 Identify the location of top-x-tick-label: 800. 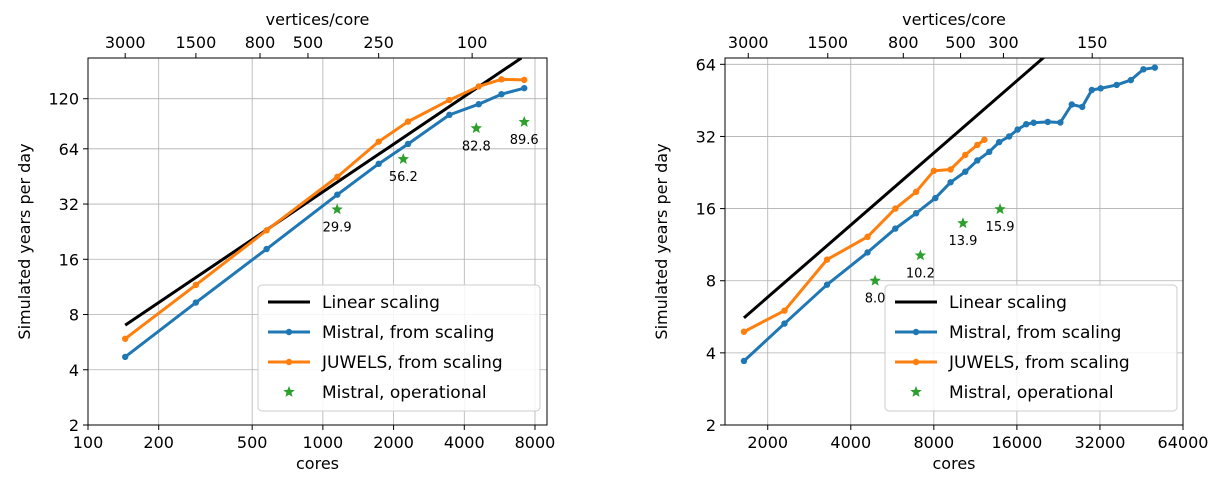
(260, 42).